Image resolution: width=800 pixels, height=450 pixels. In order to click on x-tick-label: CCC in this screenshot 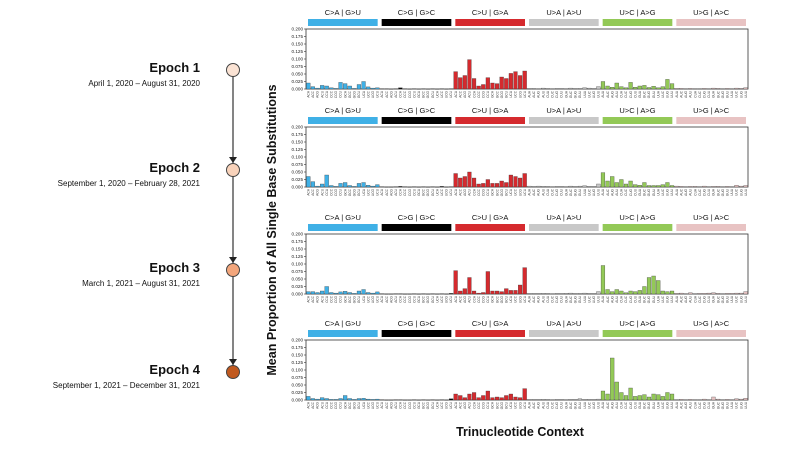, I will do `click(479, 405)`.